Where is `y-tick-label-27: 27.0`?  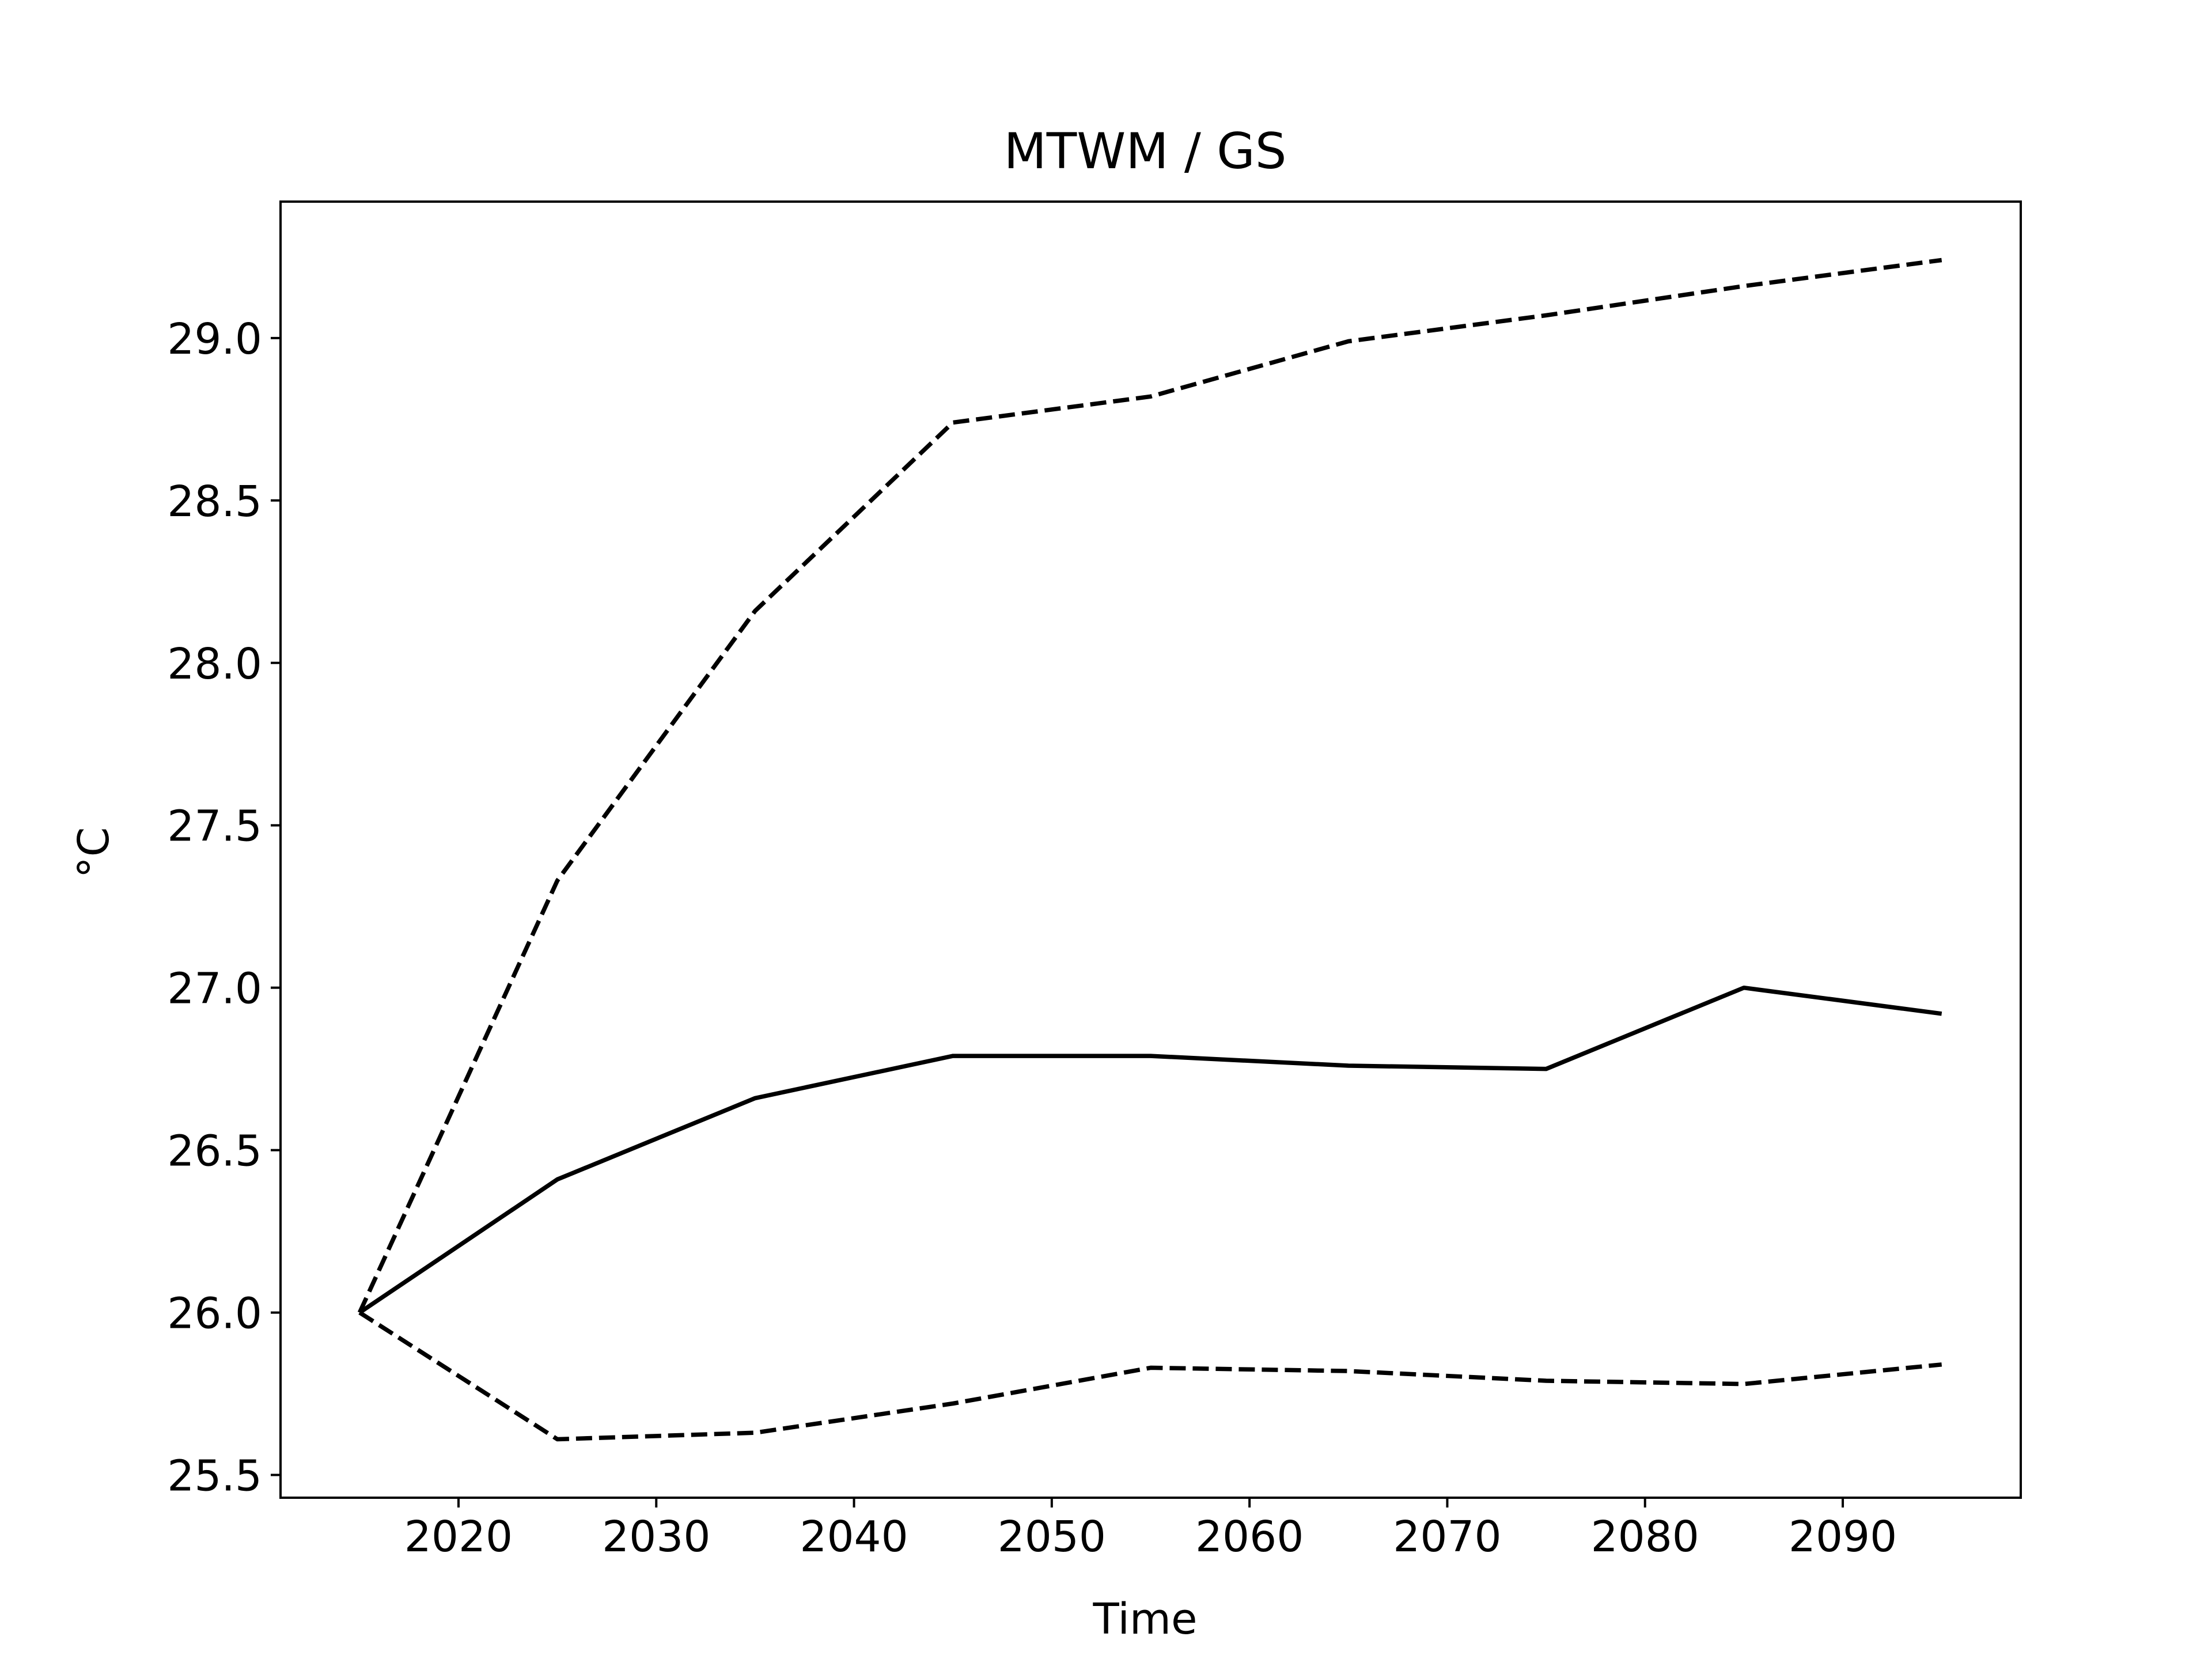
y-tick-label-27: 27.0 is located at coordinates (214, 989).